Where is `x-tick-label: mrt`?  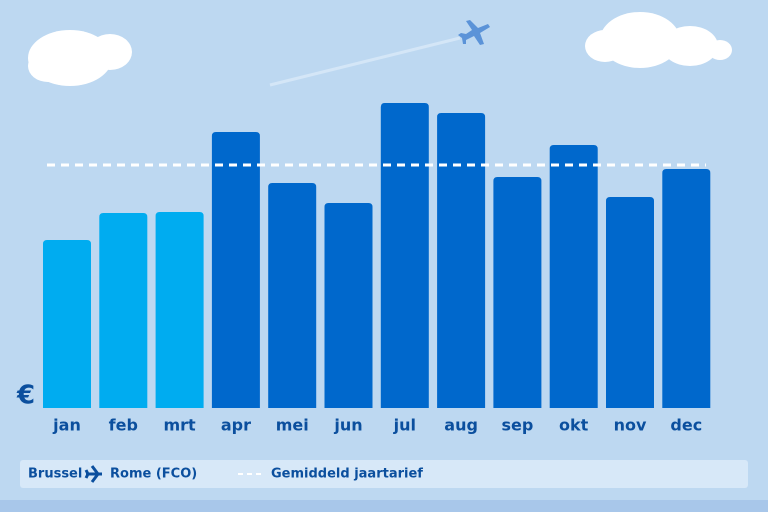 x-tick-label: mrt is located at coordinates (179, 425).